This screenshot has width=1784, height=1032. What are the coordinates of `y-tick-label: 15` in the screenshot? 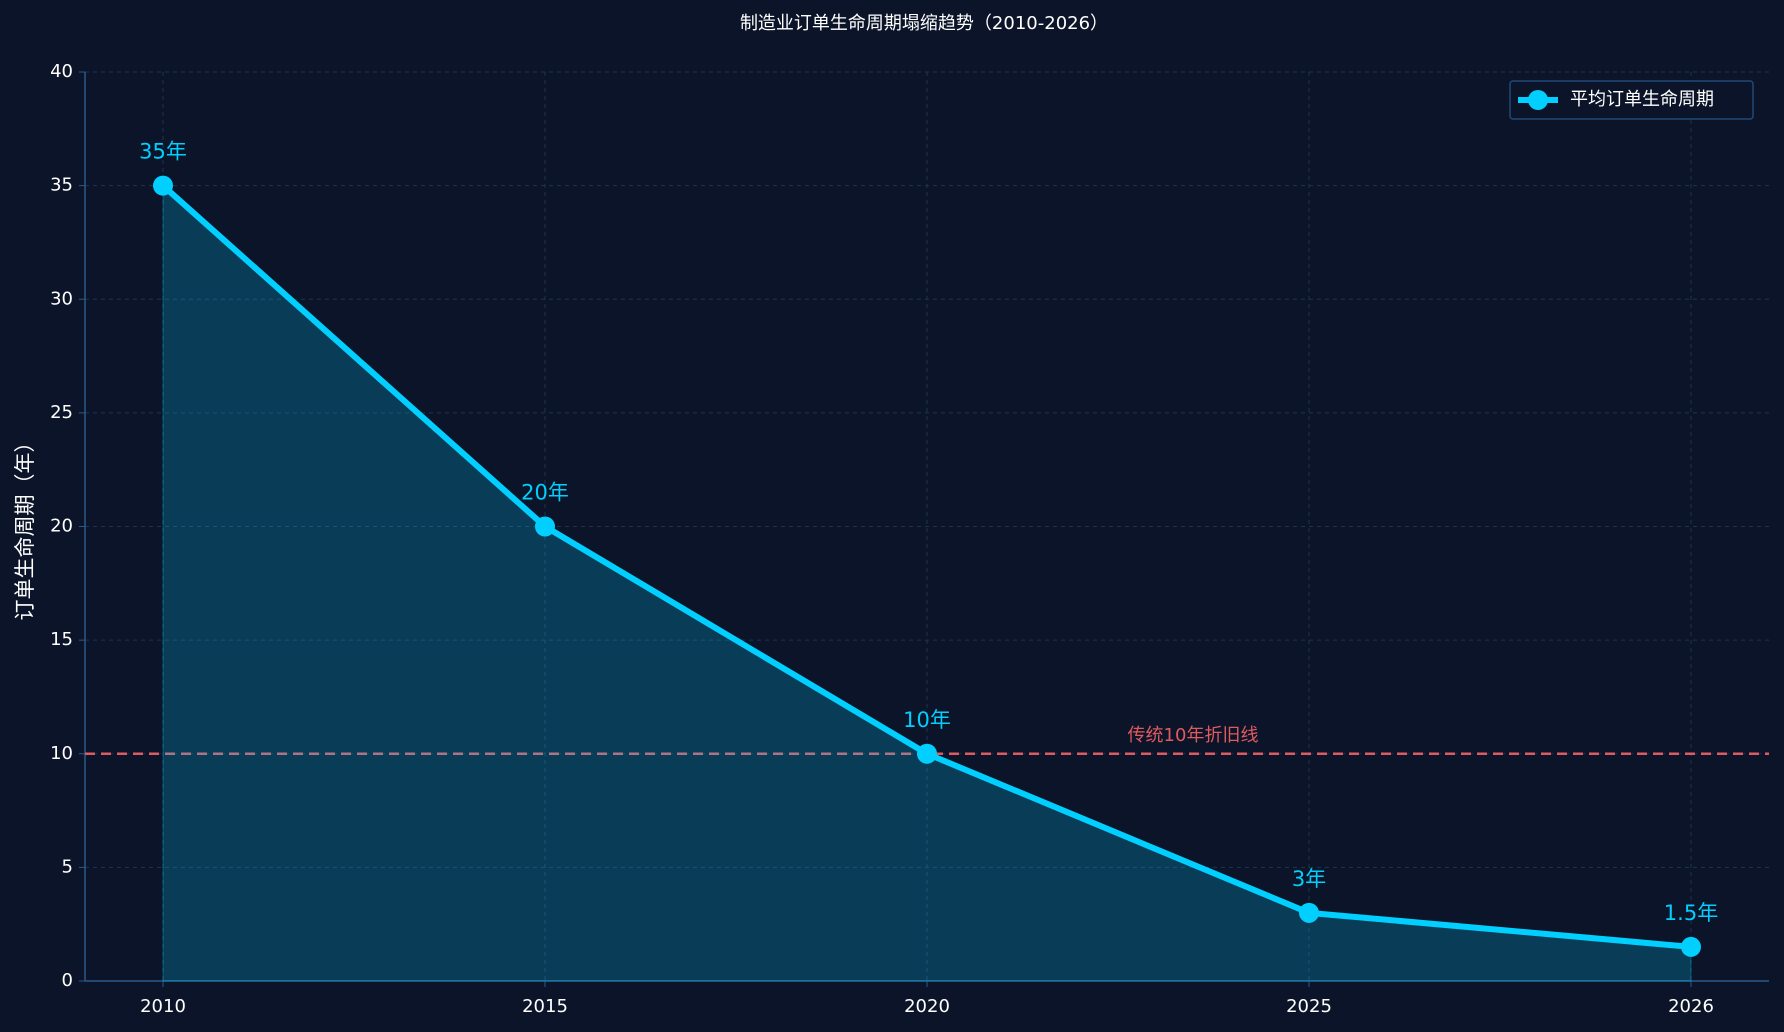 It's located at (61, 639).